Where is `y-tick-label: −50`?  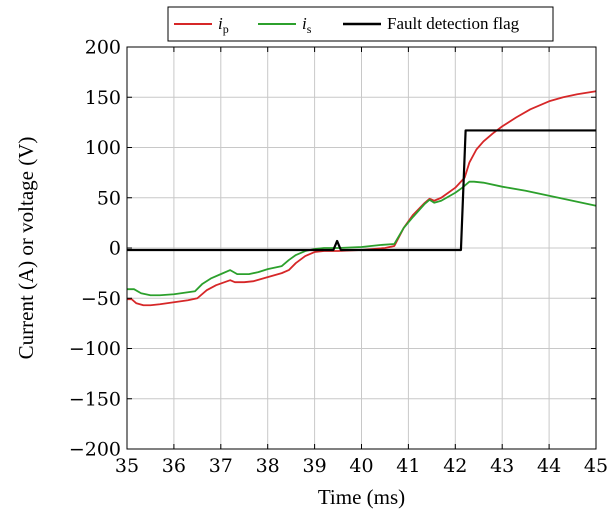
y-tick-label: −50 is located at coordinates (101, 299).